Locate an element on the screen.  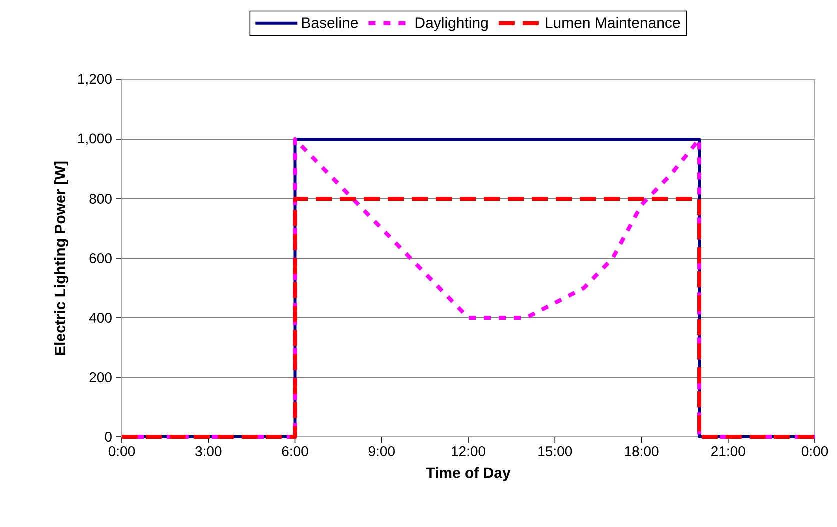
x-tick-label: 21:00 is located at coordinates (729, 451).